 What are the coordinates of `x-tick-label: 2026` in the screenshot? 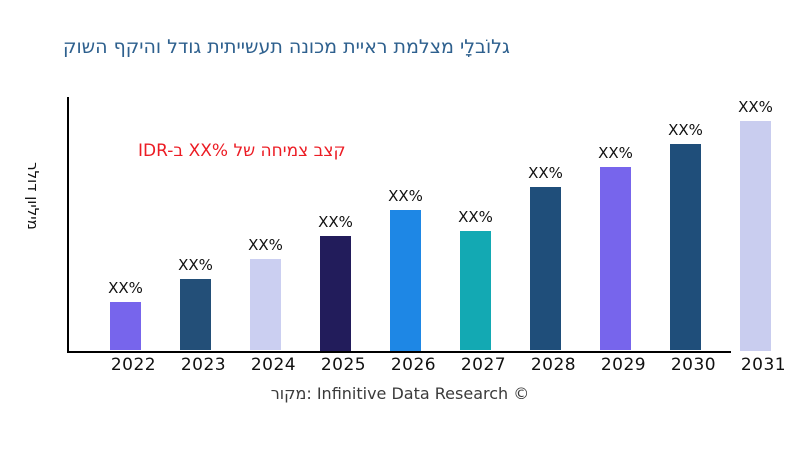 It's located at (413, 365).